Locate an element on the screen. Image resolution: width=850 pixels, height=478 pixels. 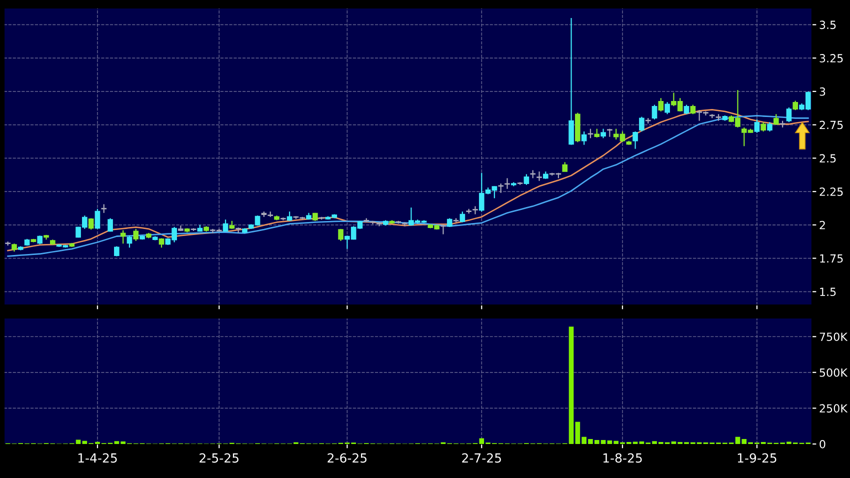
x-tick-label: 2-6-25 is located at coordinates (347, 458).